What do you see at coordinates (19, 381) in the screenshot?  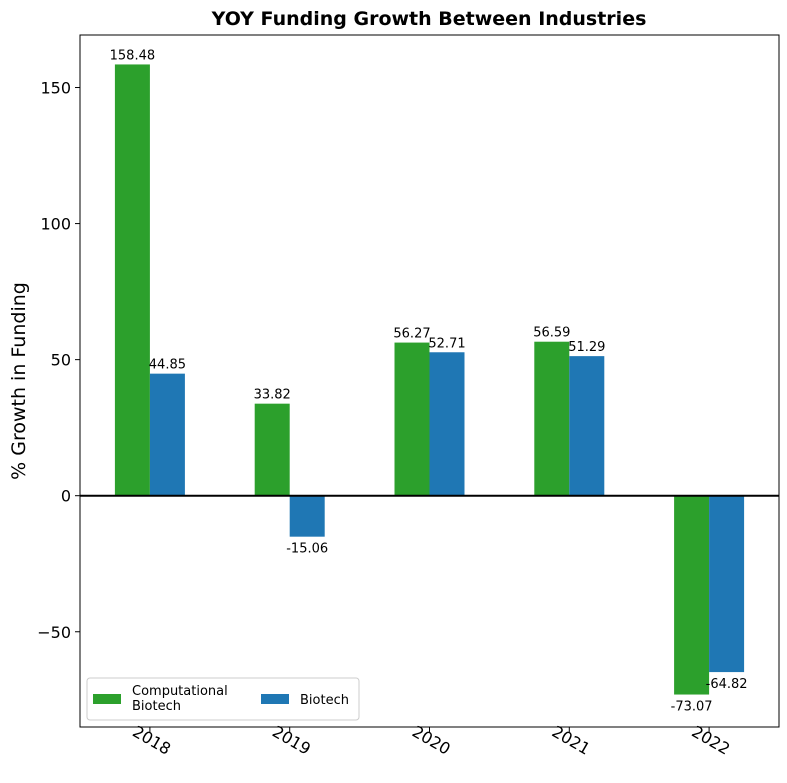 I see `y-axis-label: % Growth in Funding` at bounding box center [19, 381].